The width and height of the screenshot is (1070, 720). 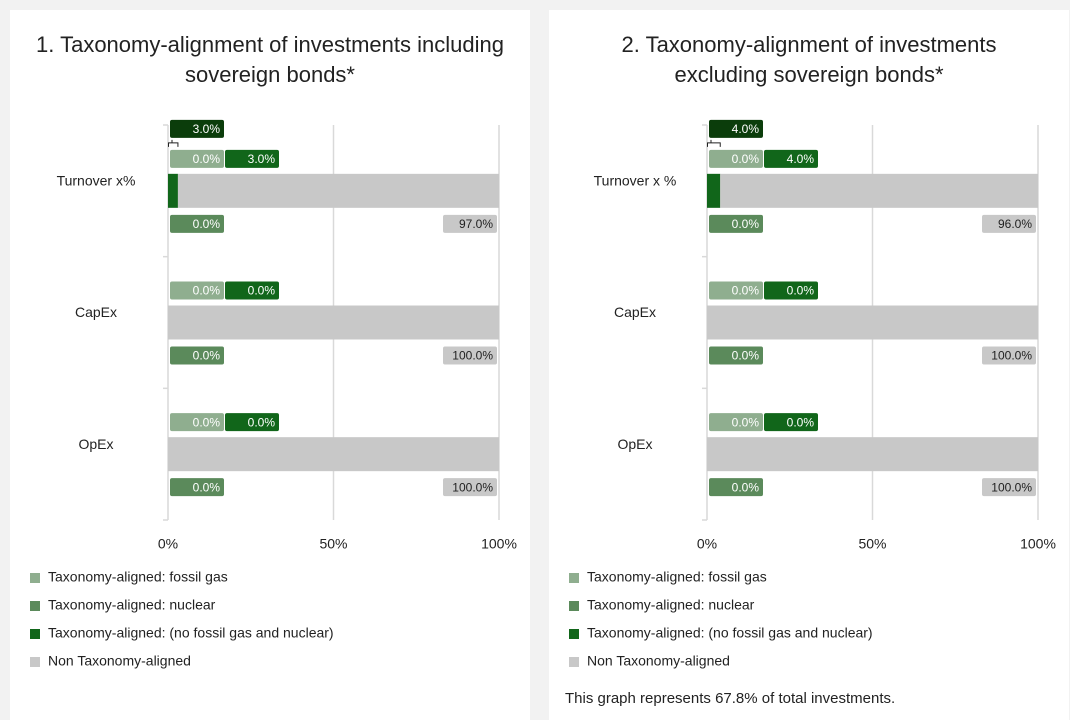 What do you see at coordinates (801, 159) in the screenshot?
I see `value-label: 4.0%` at bounding box center [801, 159].